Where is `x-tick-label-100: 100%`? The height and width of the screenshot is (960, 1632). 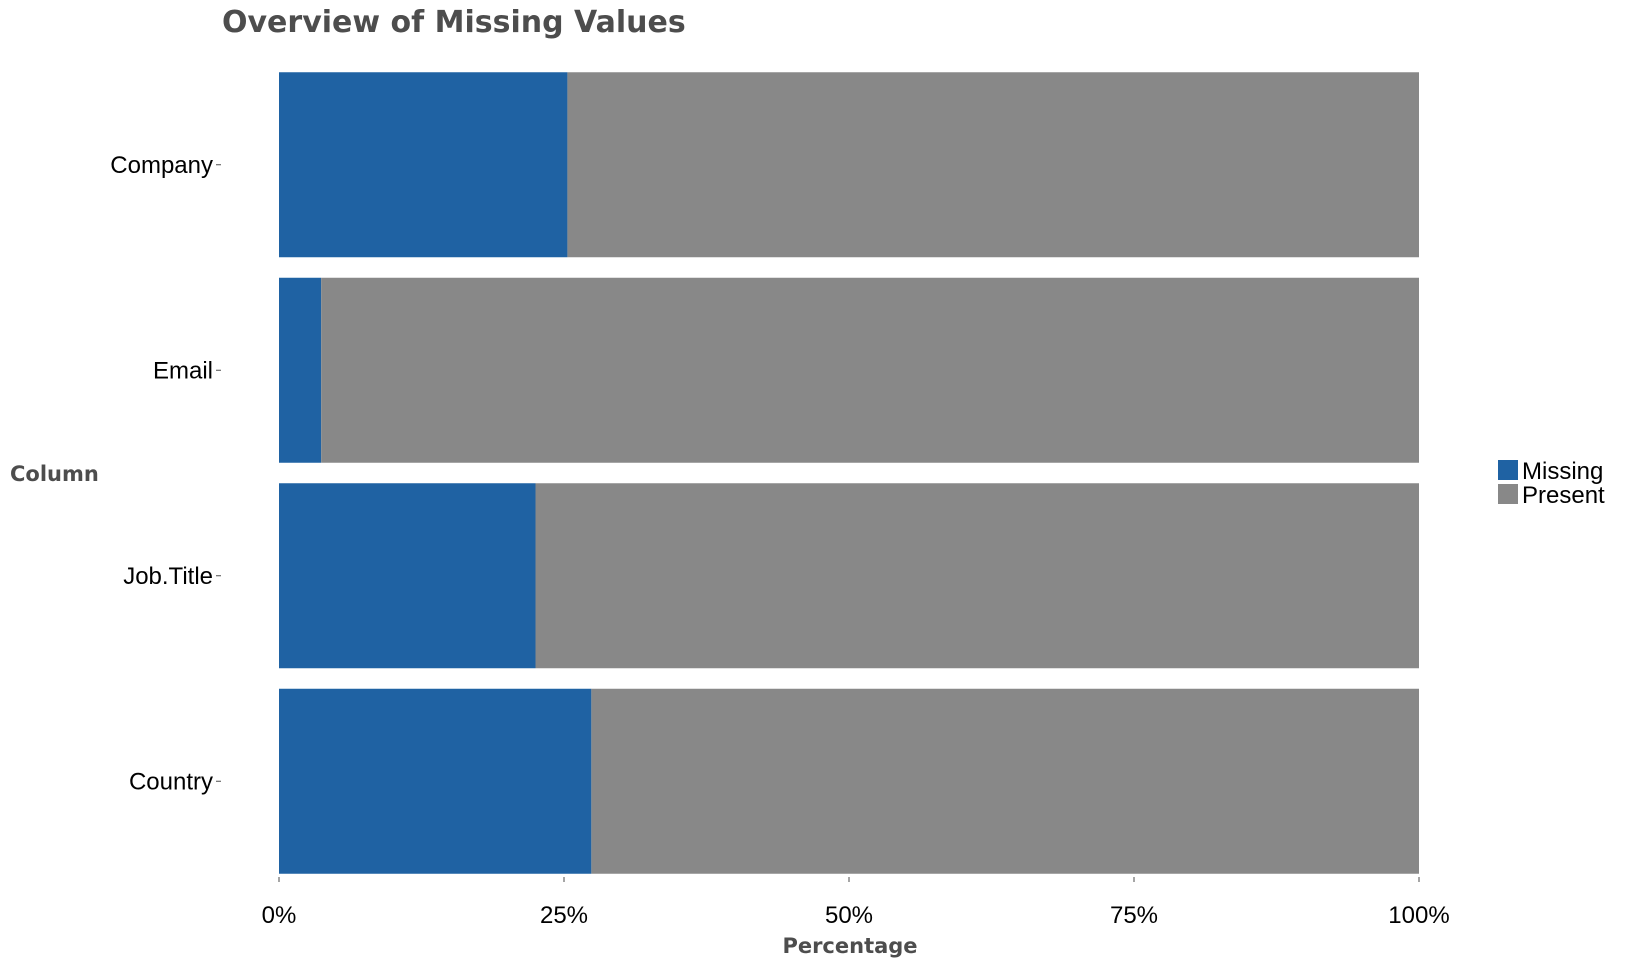
x-tick-label-100: 100% is located at coordinates (1418, 915).